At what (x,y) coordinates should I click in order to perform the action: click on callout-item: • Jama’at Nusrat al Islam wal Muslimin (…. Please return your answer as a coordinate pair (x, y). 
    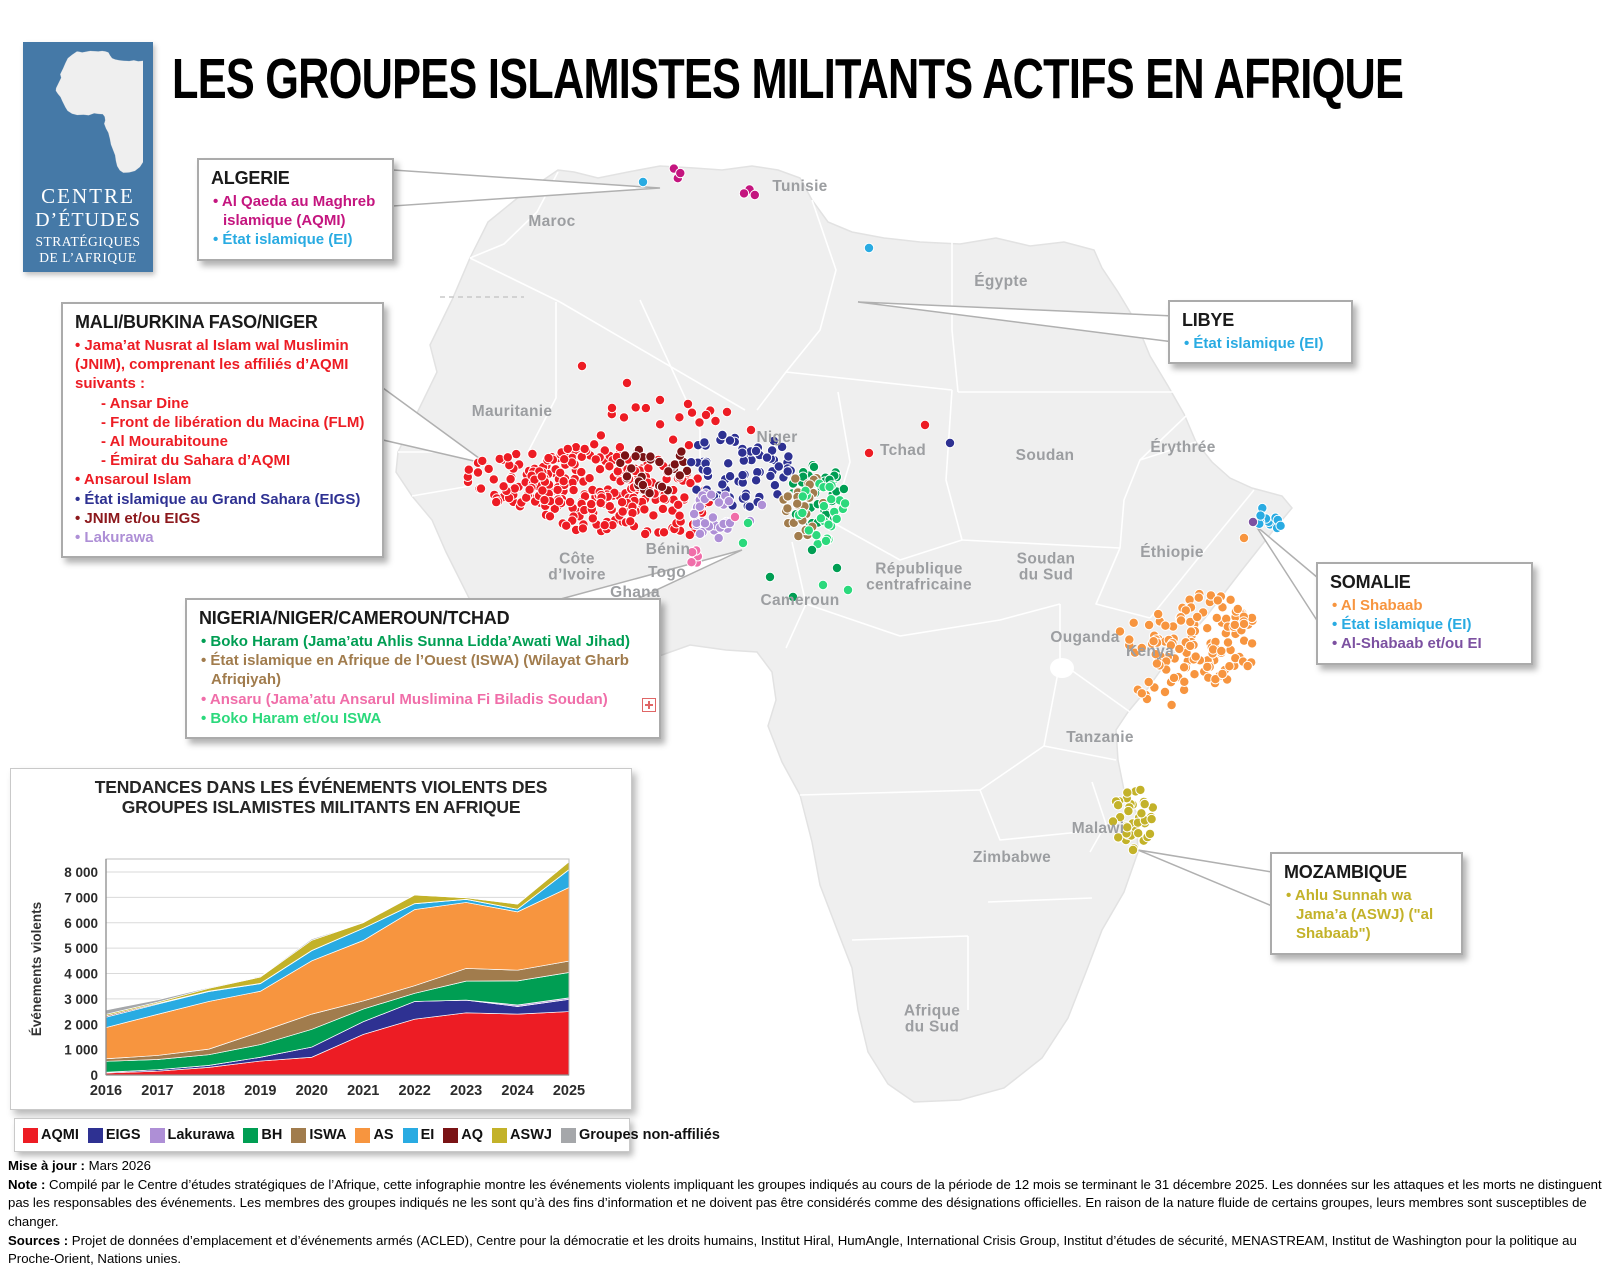
    Looking at the image, I should click on (212, 365).